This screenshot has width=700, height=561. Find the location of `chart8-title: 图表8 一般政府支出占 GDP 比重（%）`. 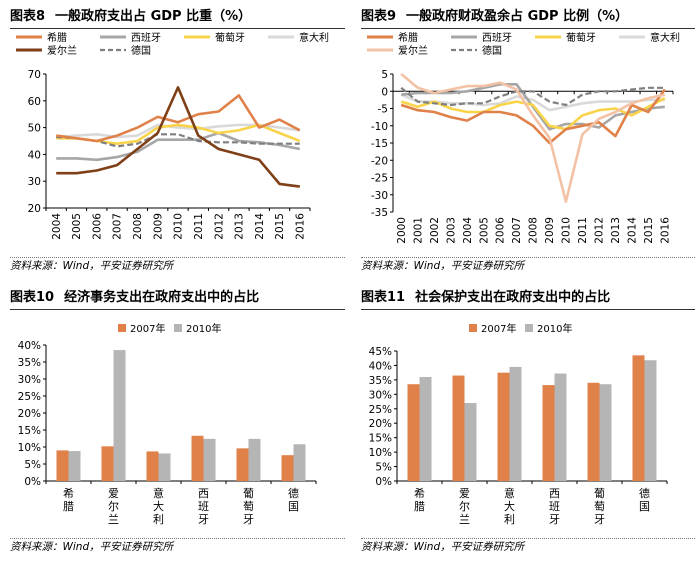

chart8-title: 图表8 一般政府支出占 GDP 比重（%） is located at coordinates (131, 16).